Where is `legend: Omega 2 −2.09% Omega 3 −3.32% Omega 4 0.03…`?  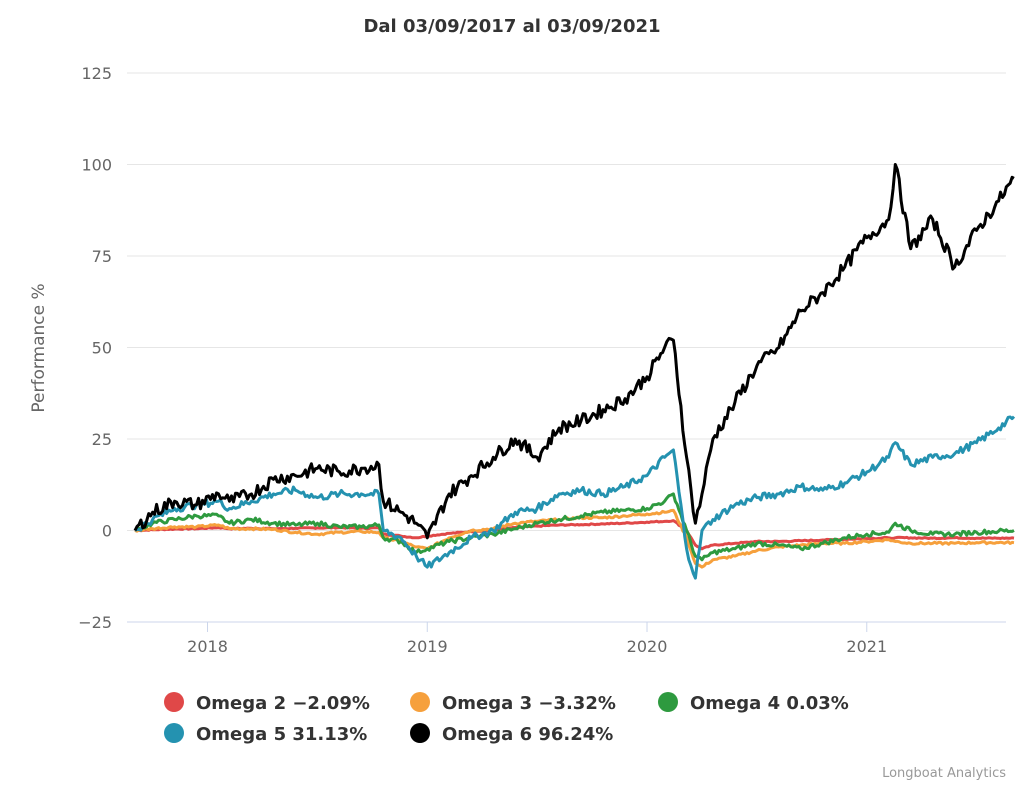 legend: Omega 2 −2.09% Omega 3 −3.32% Omega 4 0.03… is located at coordinates (506, 718).